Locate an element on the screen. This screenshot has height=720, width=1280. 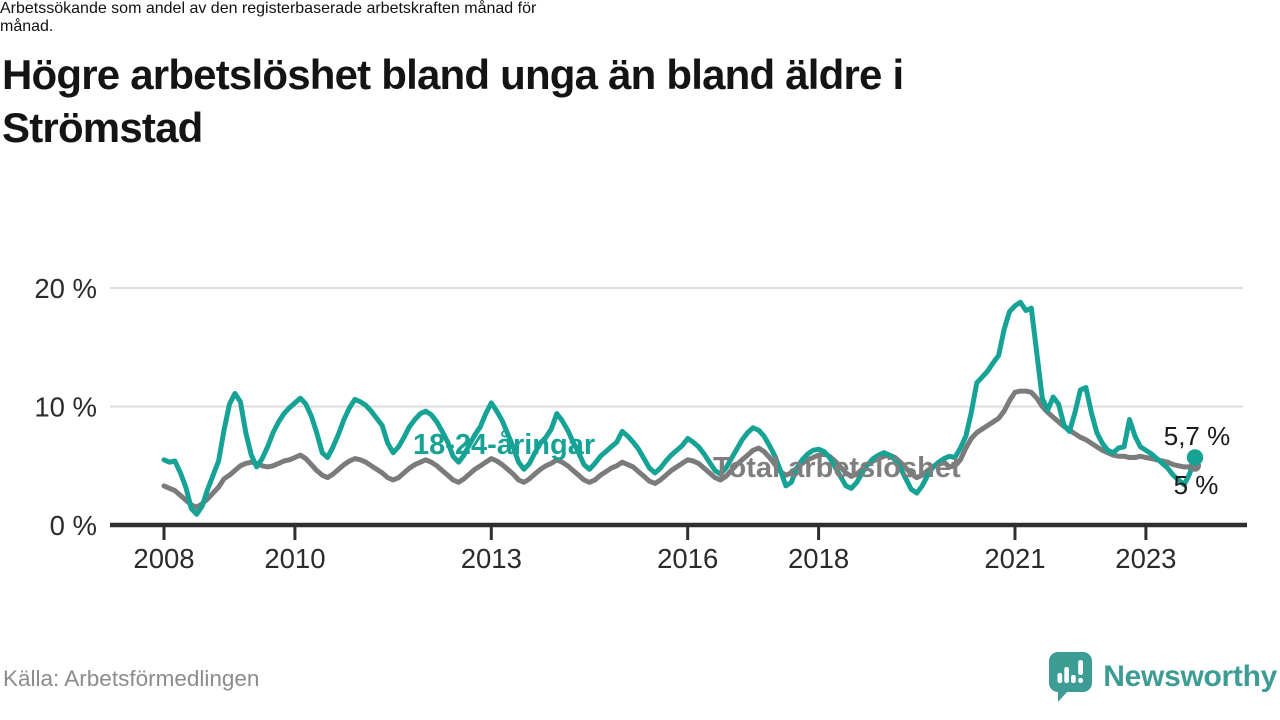
x-tick-label: 2023 is located at coordinates (1145, 558).